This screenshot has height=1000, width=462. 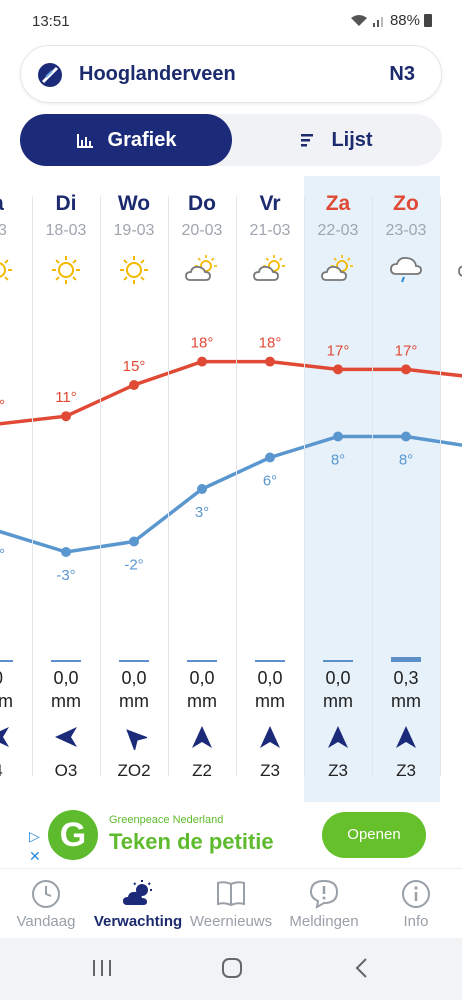 I want to click on bar-chart-icon, so click(x=84, y=141).